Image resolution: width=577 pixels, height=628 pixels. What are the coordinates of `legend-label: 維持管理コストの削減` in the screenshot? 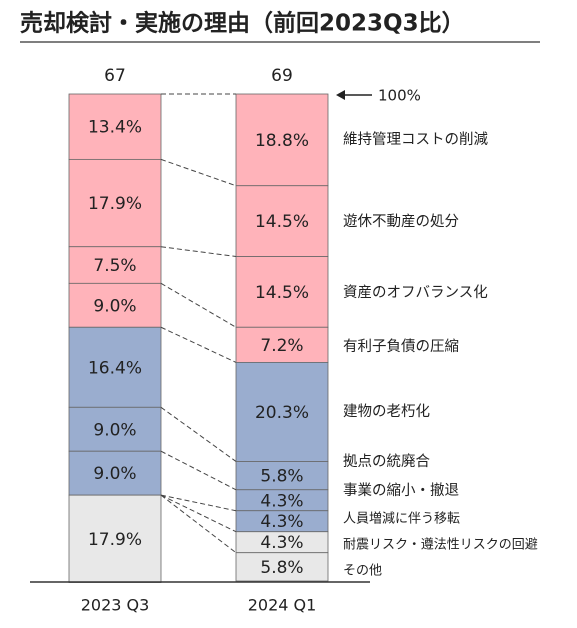 It's located at (415, 139).